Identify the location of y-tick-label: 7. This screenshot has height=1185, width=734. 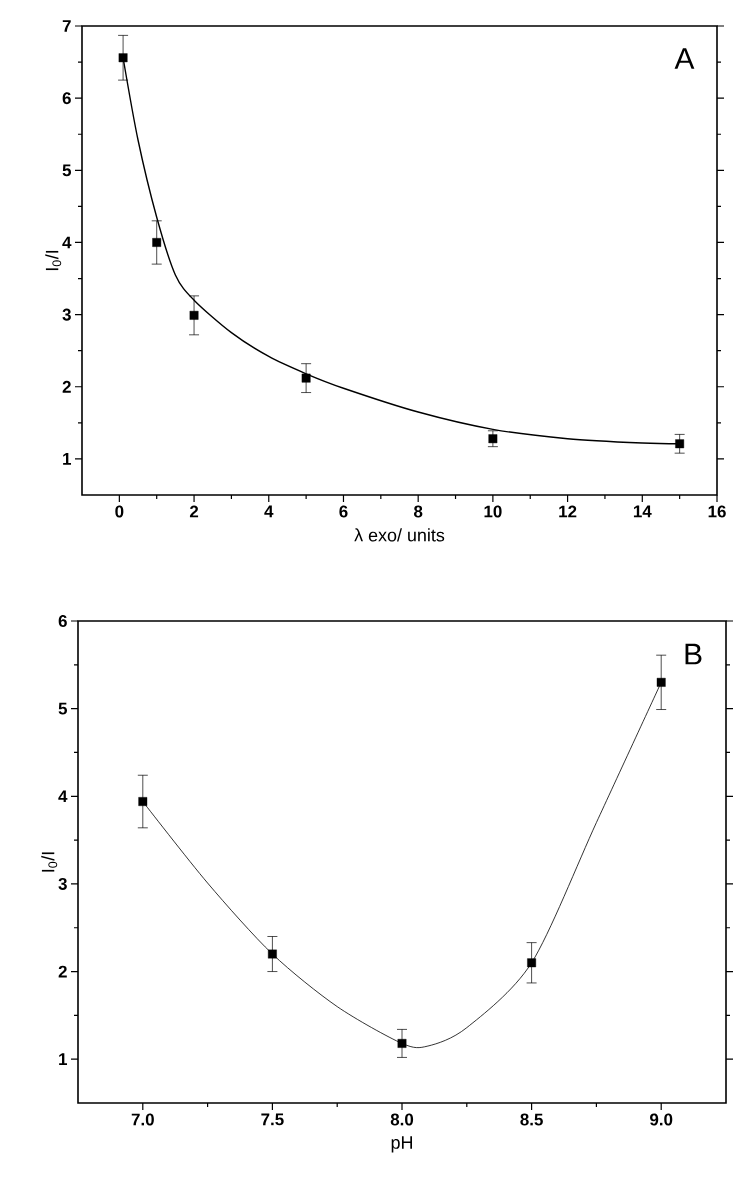
(67, 26).